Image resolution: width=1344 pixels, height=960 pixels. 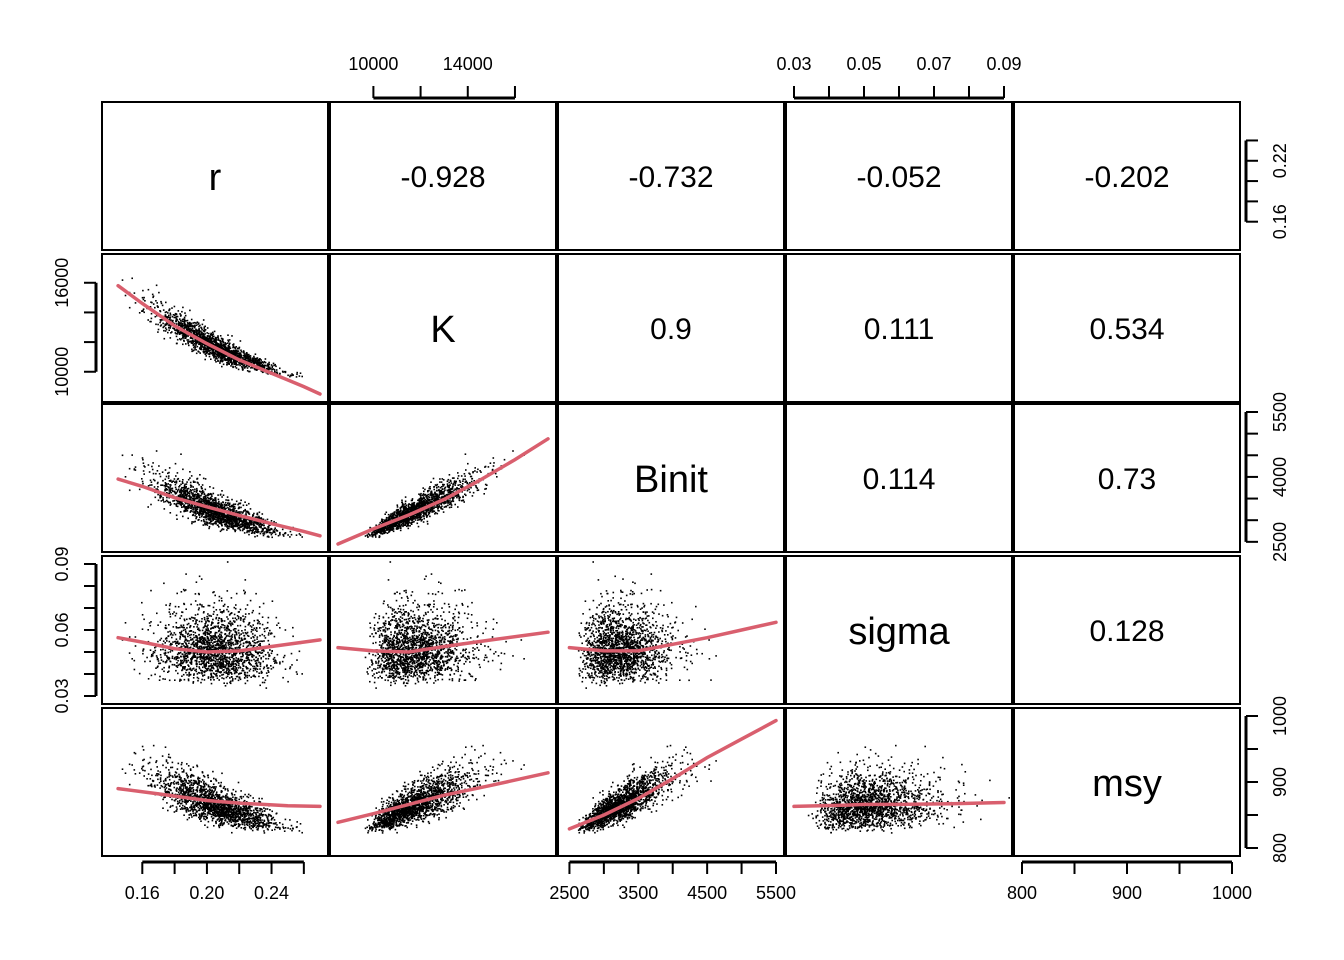 What do you see at coordinates (899, 328) in the screenshot?
I see `panel-K-sigma: 0.111` at bounding box center [899, 328].